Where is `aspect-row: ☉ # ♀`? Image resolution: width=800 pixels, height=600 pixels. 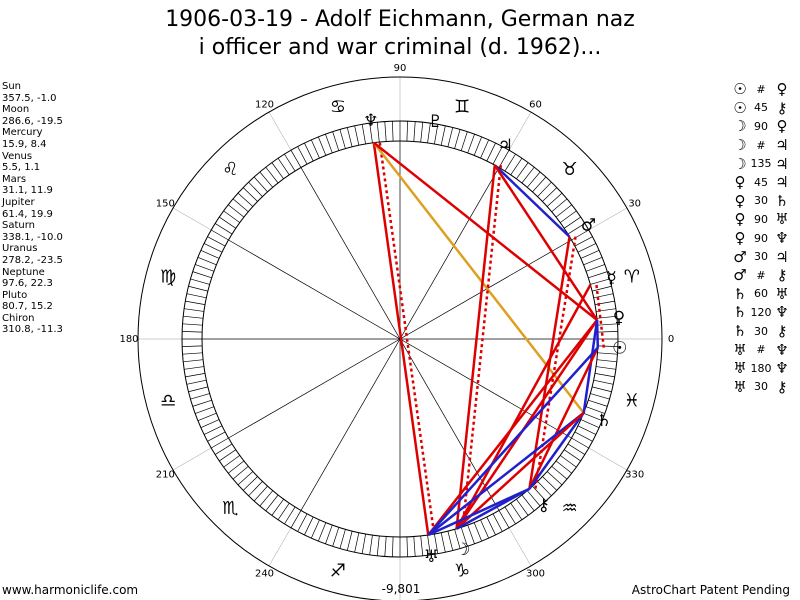
aspect-row: ☉ # ♀ is located at coordinates (763, 89).